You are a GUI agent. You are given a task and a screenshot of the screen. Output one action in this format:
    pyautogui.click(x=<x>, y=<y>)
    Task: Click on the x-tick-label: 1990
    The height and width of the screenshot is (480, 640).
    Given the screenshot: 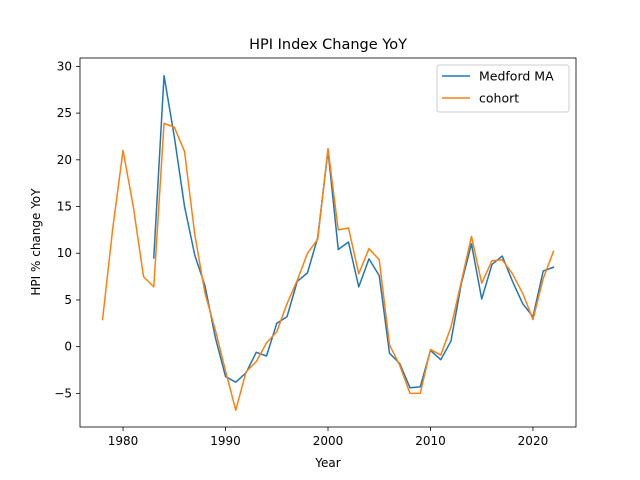 What is the action you would take?
    pyautogui.click(x=225, y=441)
    